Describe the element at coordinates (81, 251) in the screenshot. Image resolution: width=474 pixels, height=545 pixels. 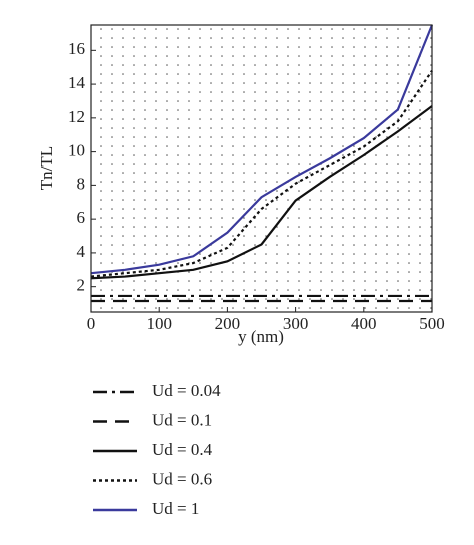
I see `y-tick-label: 4` at that location.